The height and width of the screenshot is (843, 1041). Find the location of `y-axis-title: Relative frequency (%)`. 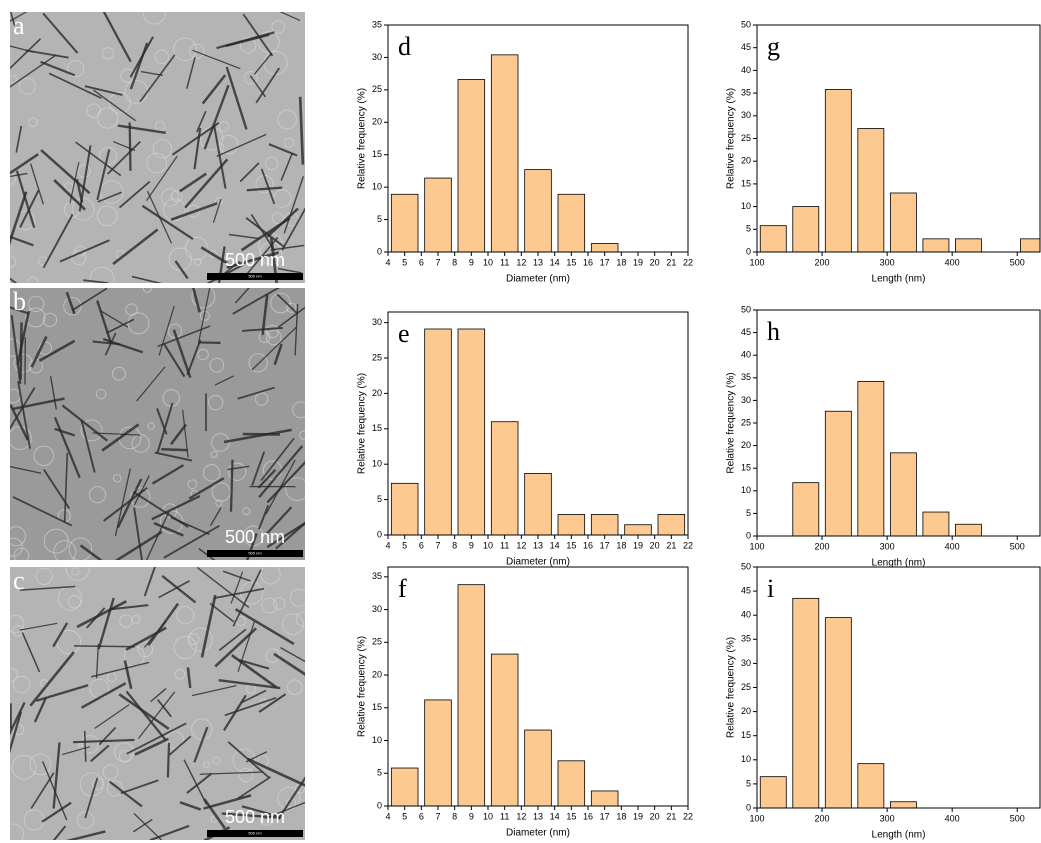

y-axis-title: Relative frequency (%) is located at coordinates (362, 138).